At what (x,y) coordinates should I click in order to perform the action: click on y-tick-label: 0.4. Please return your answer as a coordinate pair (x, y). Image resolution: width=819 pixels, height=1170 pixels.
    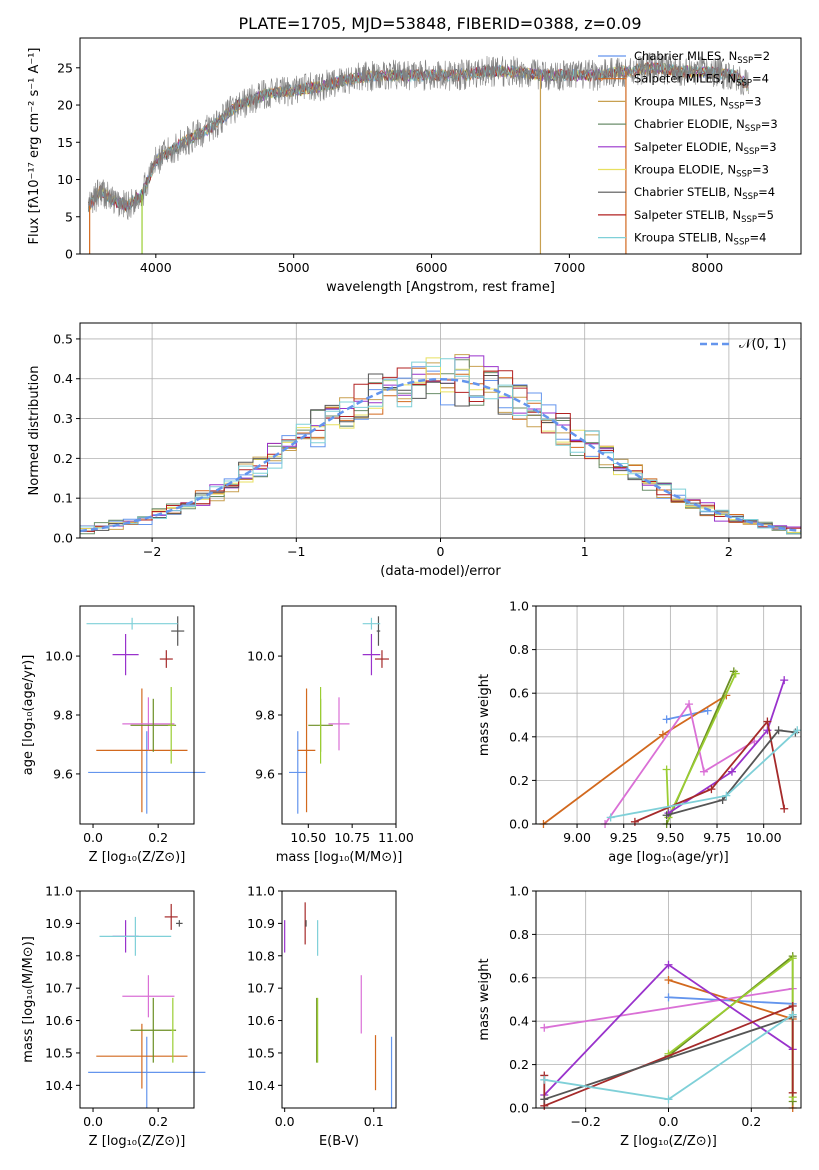
    Looking at the image, I should click on (519, 1021).